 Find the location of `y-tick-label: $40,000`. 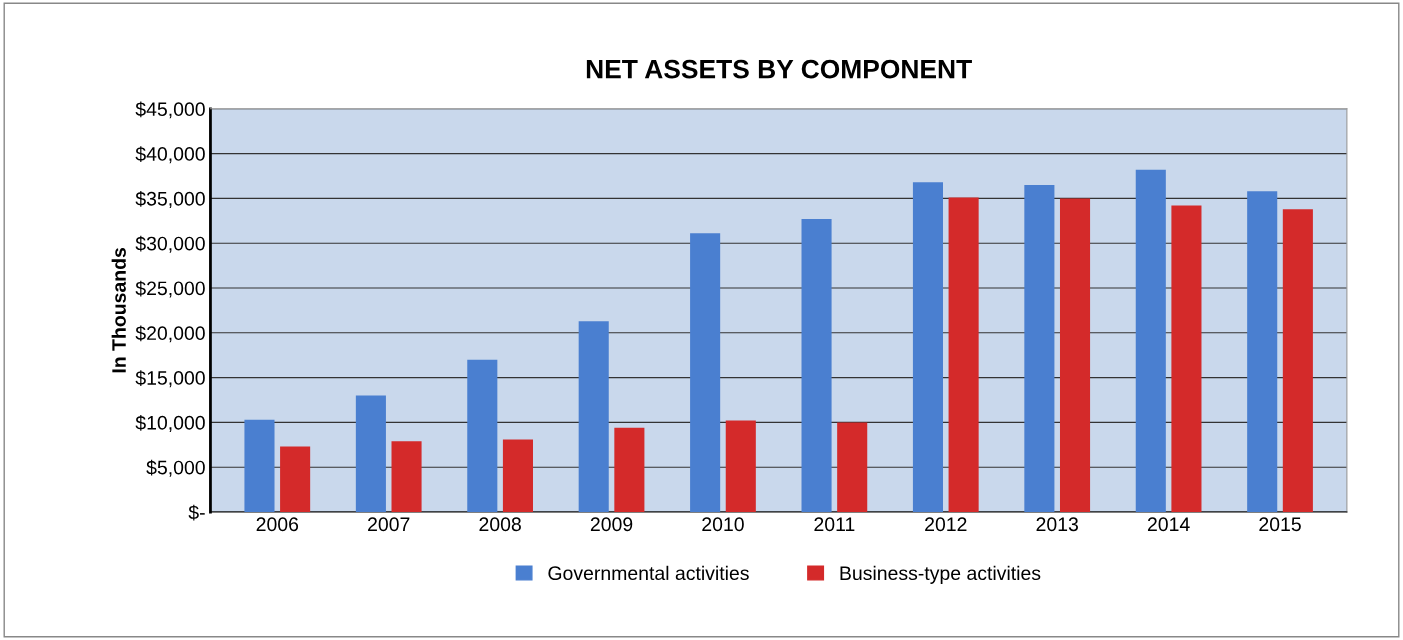

y-tick-label: $40,000 is located at coordinates (170, 155).